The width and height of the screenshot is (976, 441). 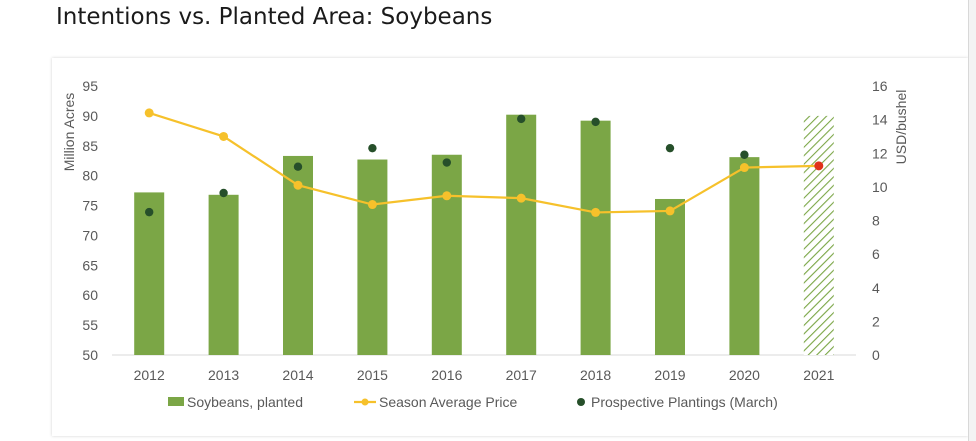 I want to click on x-tick-label: 2018, so click(x=595, y=375).